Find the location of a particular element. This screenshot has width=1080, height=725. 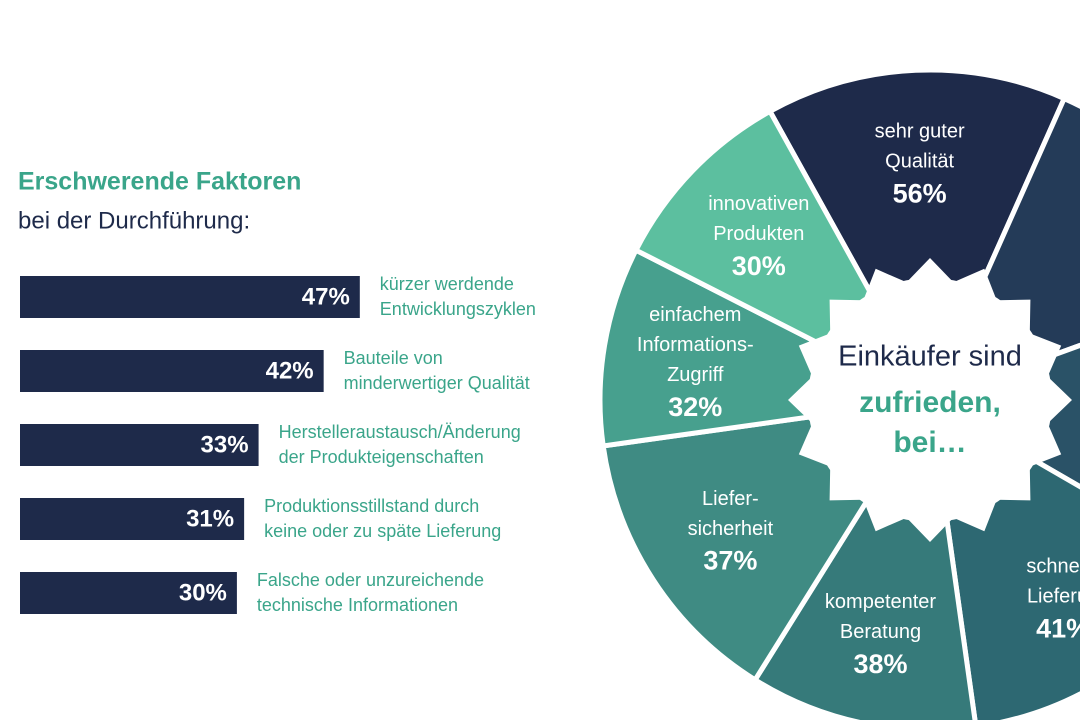

value-label: 42% is located at coordinates (290, 370).